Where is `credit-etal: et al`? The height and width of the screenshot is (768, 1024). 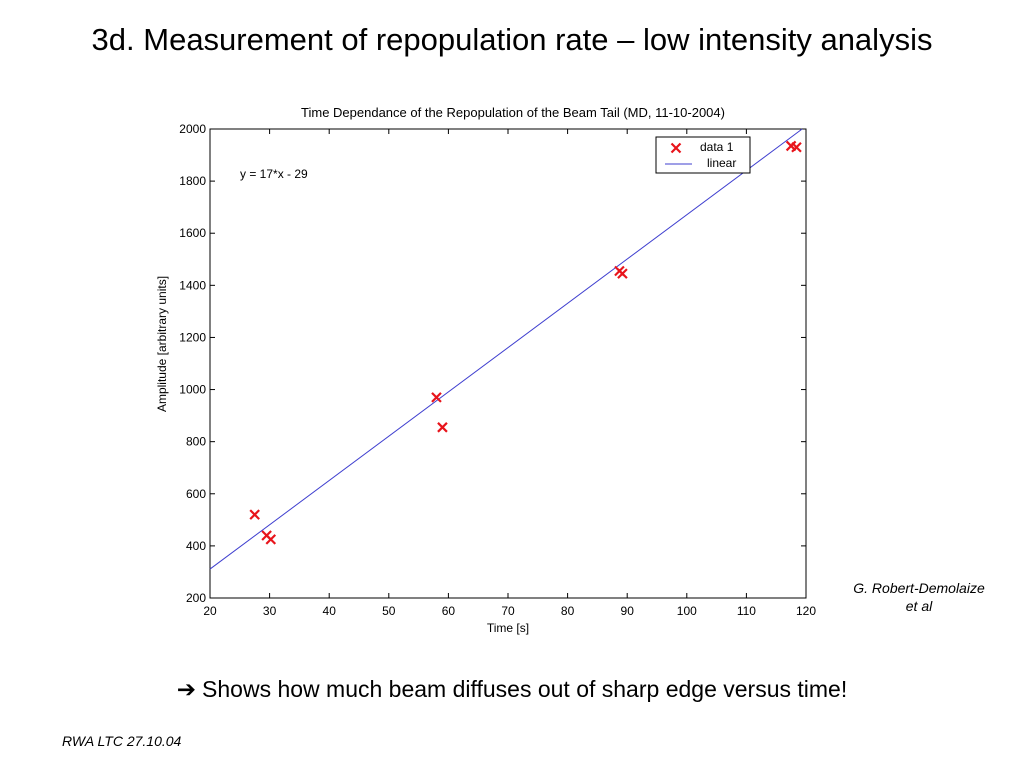
credit-etal: et al is located at coordinates (919, 606).